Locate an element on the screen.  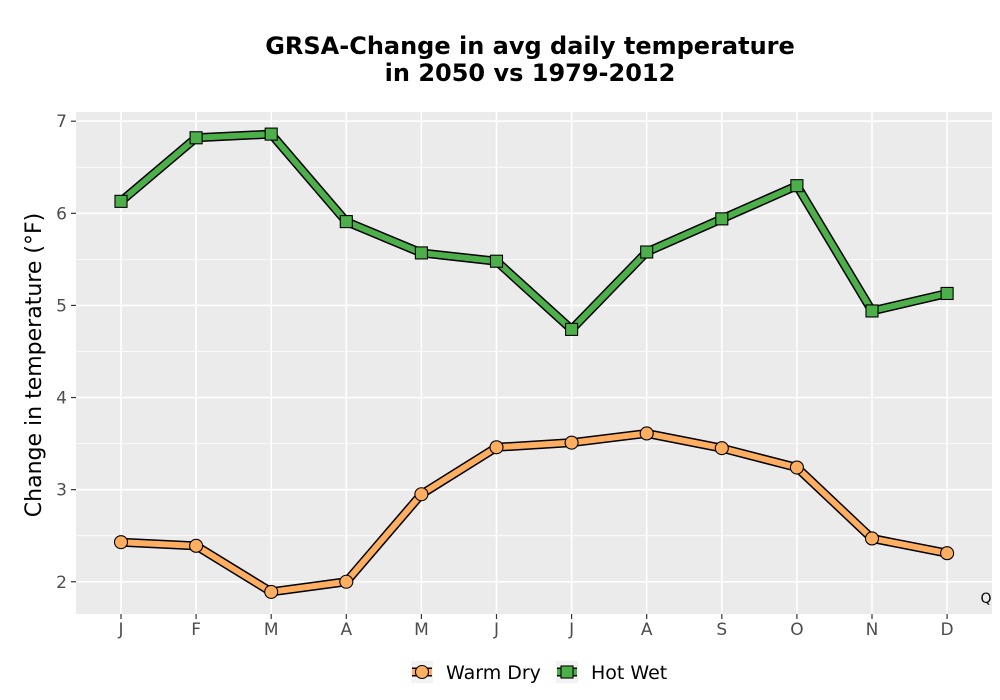
corner-mark: Q is located at coordinates (985, 599).